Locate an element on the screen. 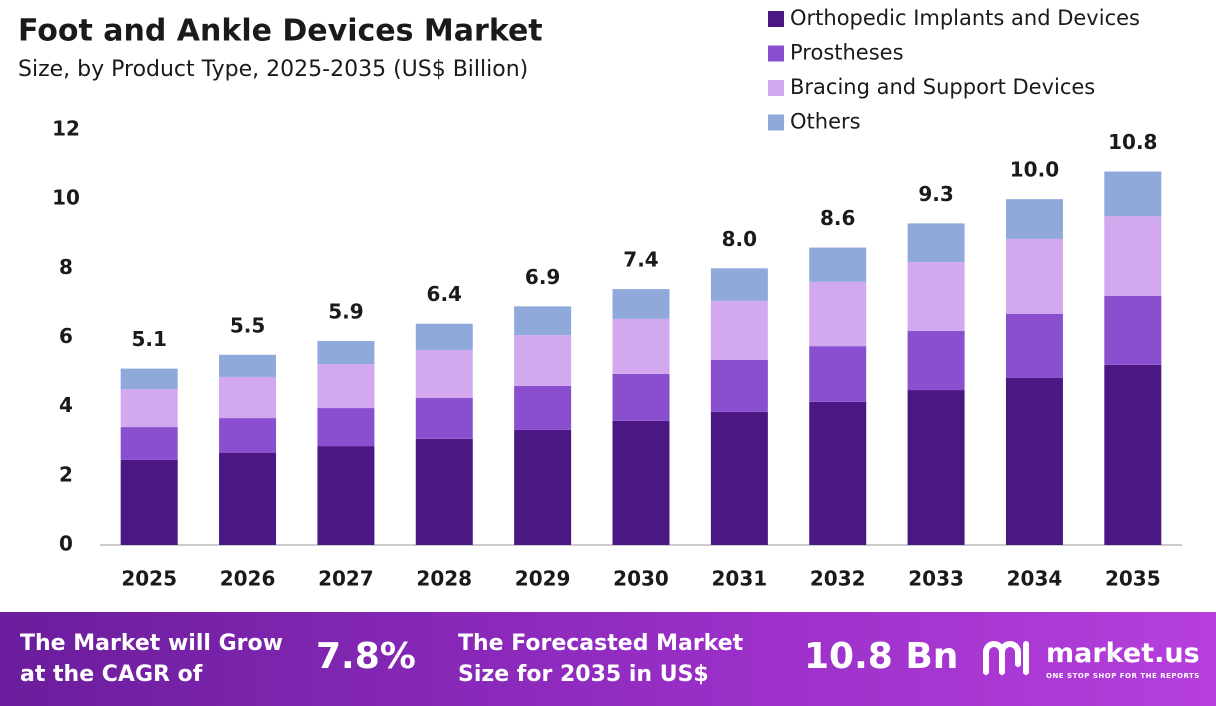 The height and width of the screenshot is (706, 1216). forecast-value: 10.8 Bn is located at coordinates (881, 656).